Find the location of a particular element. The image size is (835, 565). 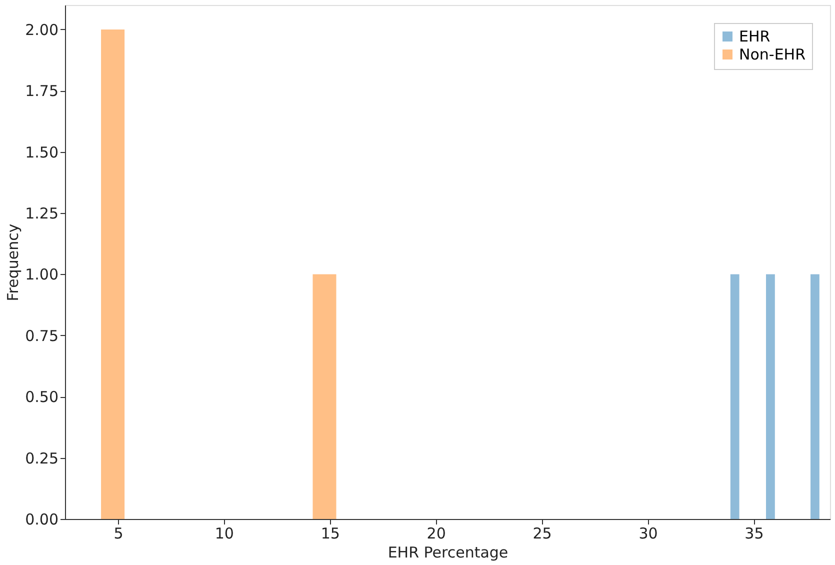

y-tick-label: 2.00 is located at coordinates (41, 29).